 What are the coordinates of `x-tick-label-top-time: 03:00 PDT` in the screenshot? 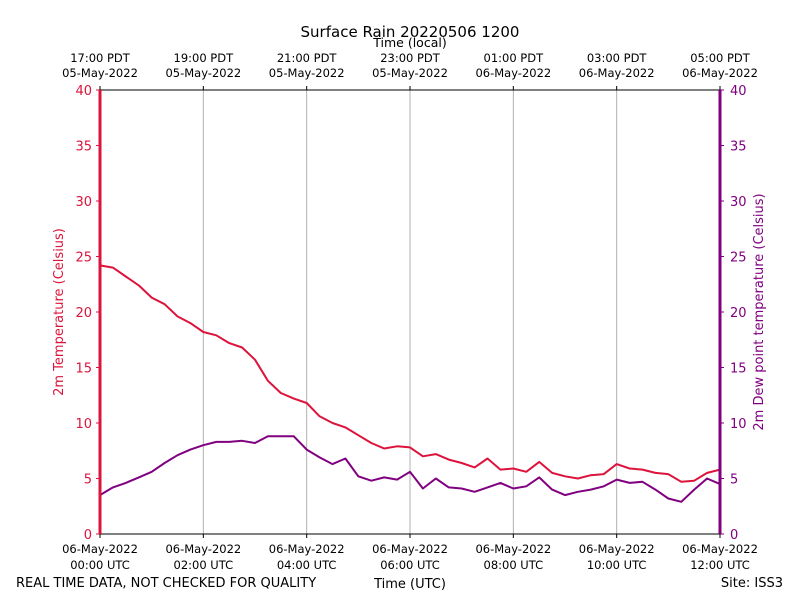 It's located at (617, 58).